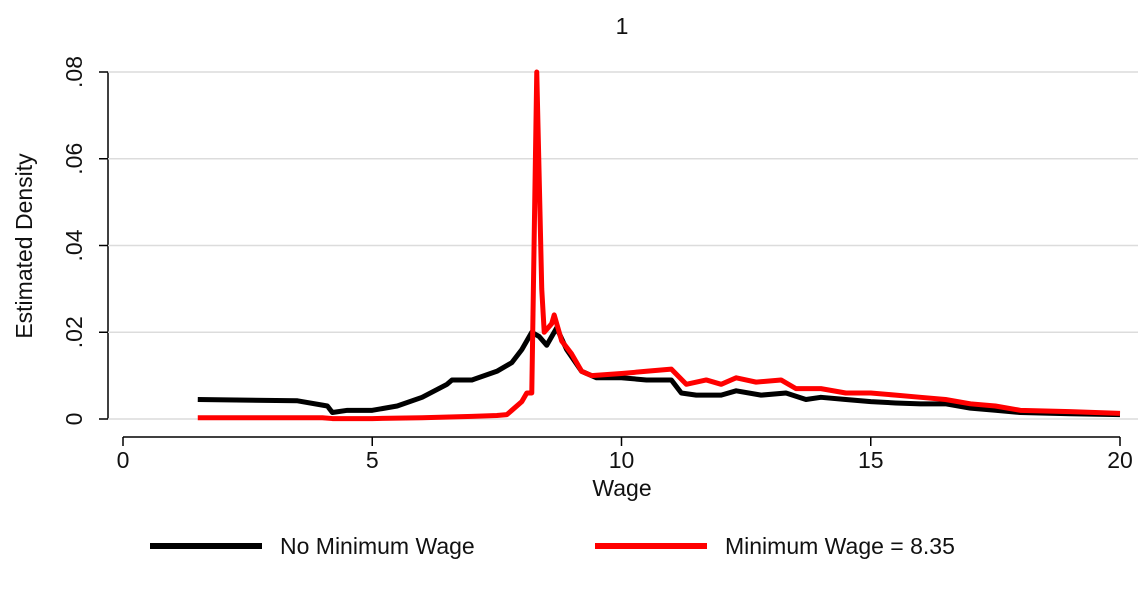 The width and height of the screenshot is (1141, 590). What do you see at coordinates (123, 460) in the screenshot?
I see `x-tick-label: 0` at bounding box center [123, 460].